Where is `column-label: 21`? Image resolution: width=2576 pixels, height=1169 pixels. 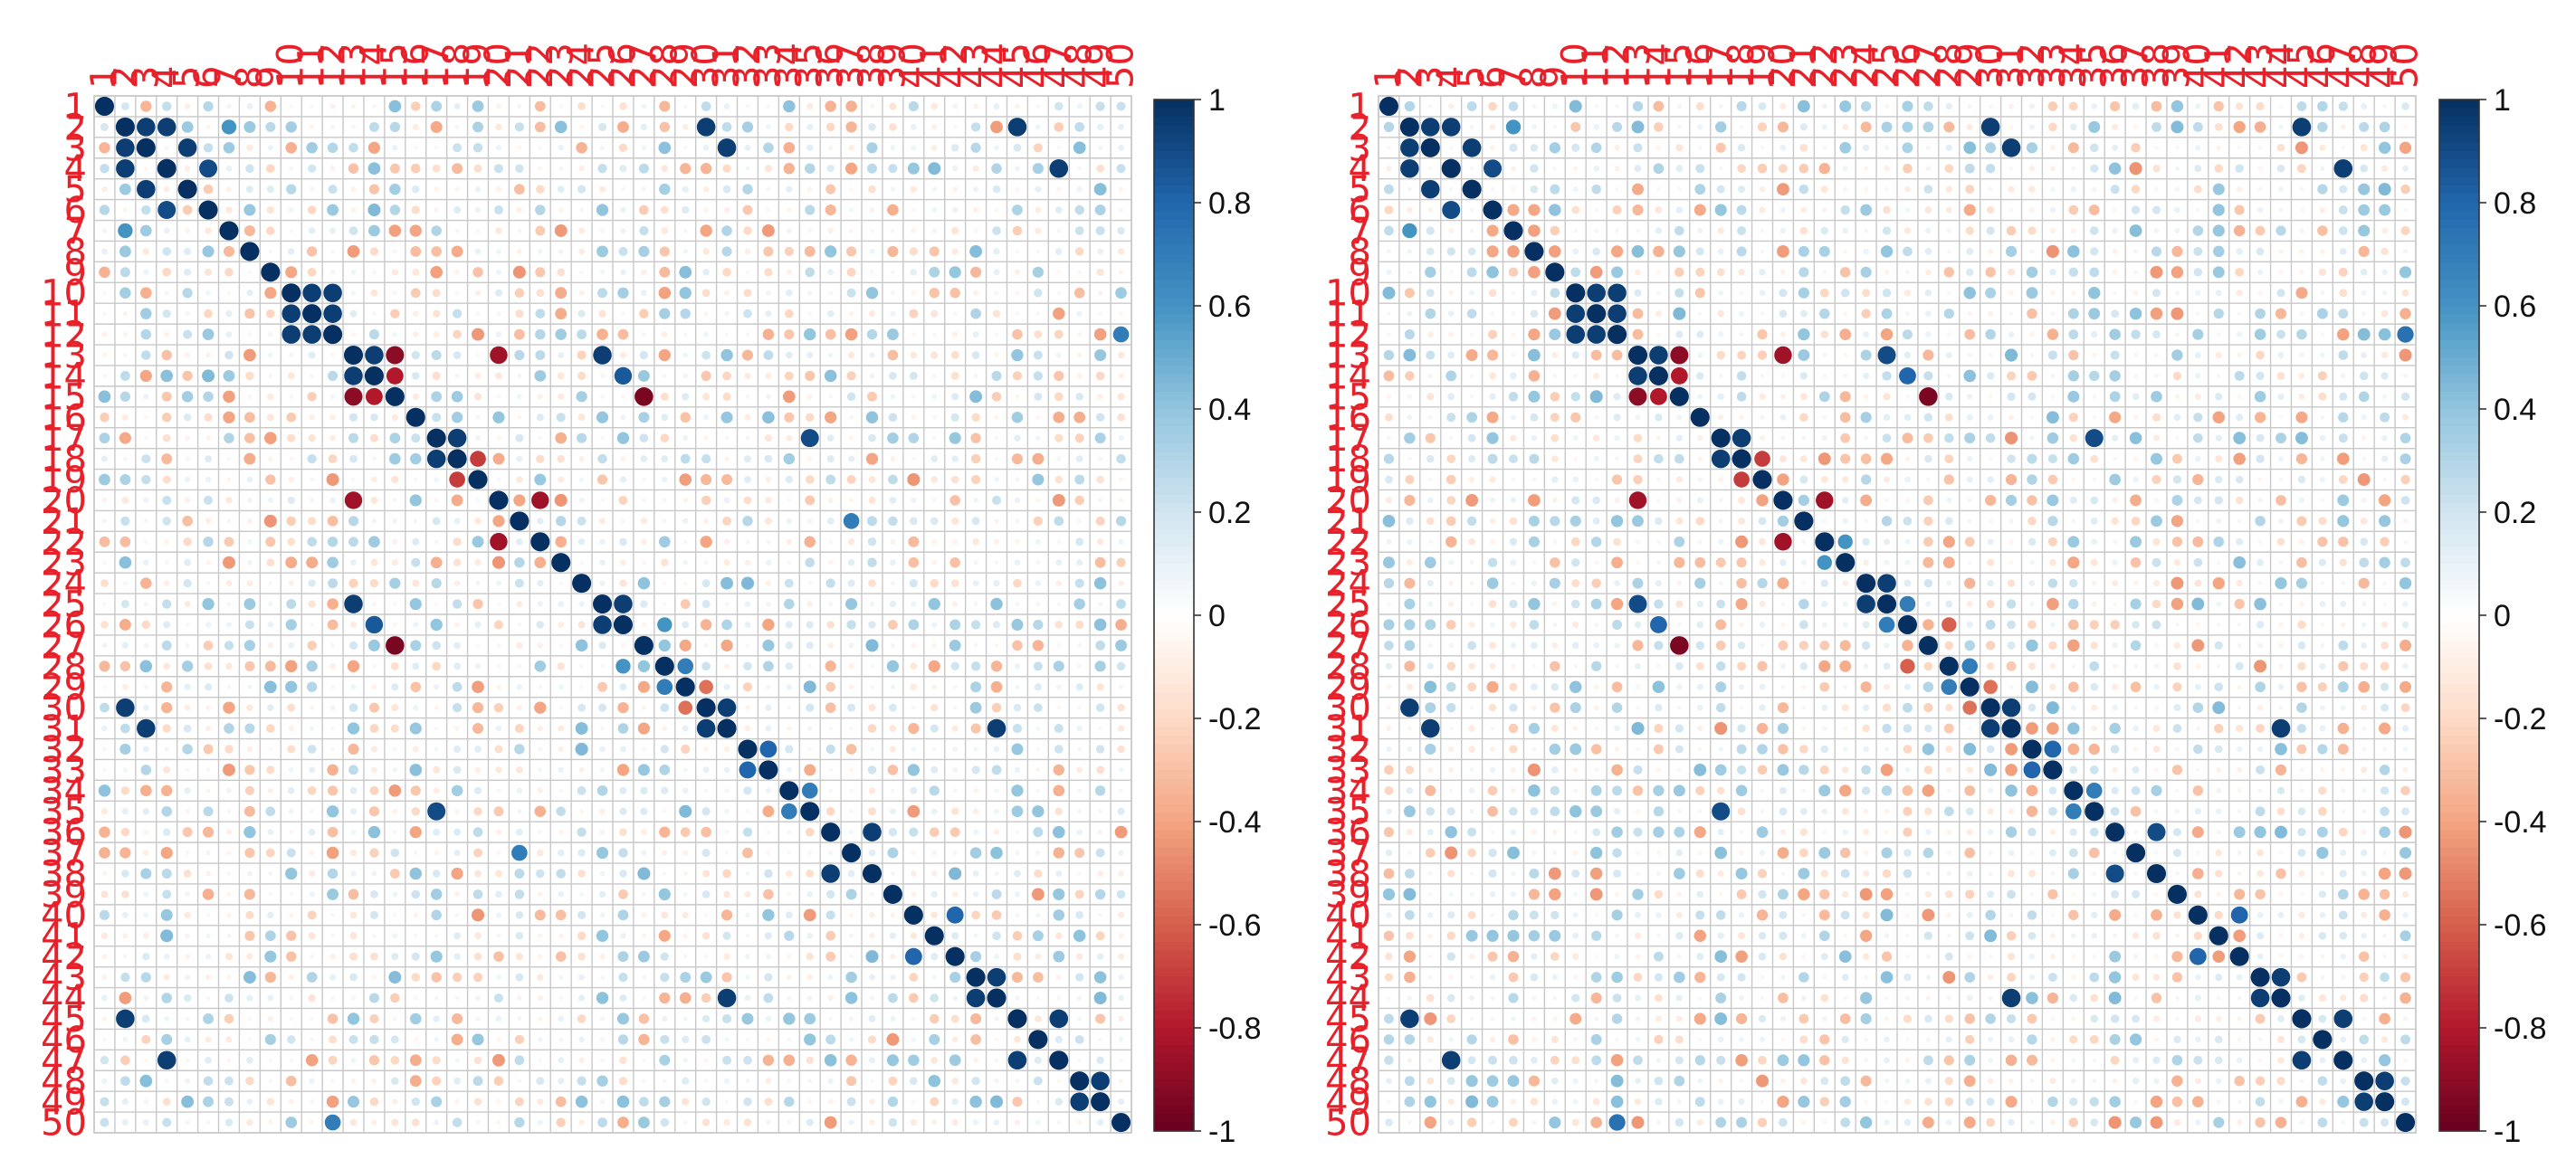 column-label: 21 is located at coordinates (519, 66).